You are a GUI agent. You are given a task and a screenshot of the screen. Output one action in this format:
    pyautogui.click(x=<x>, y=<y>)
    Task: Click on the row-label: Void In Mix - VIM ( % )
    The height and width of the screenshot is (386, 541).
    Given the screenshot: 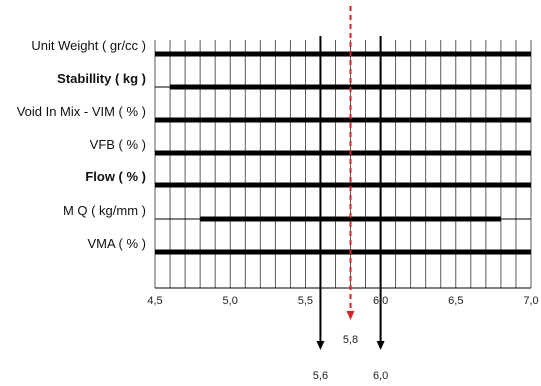 What is the action you would take?
    pyautogui.click(x=81, y=111)
    